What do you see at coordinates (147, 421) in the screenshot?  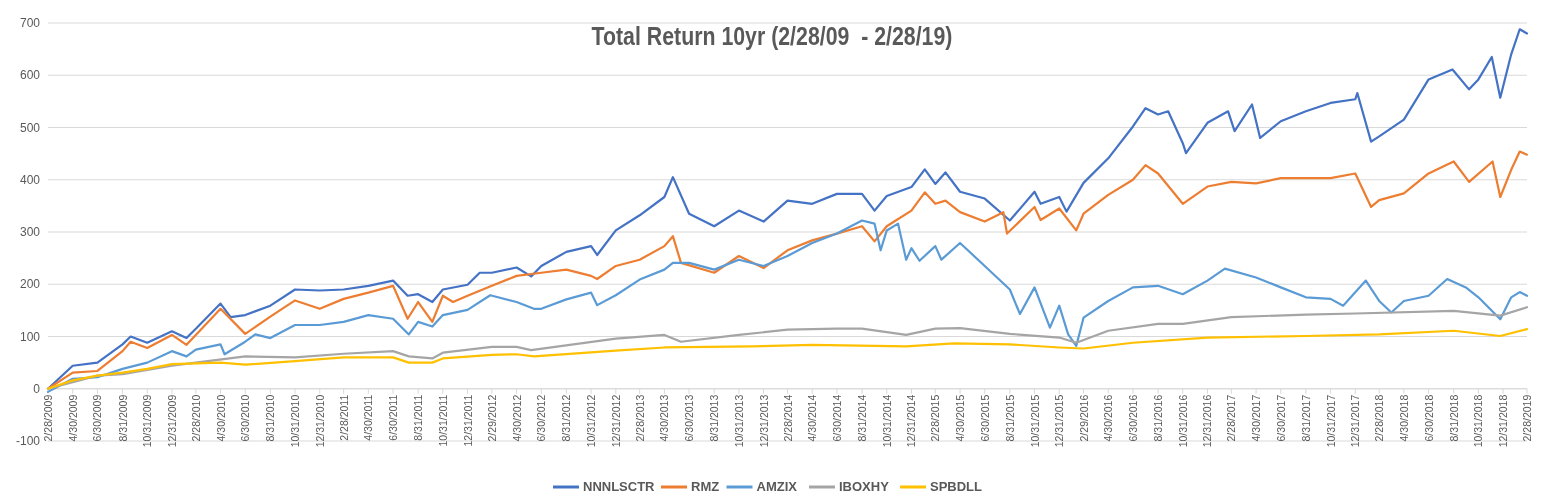 I see `x-tick-label: 10/31/2009` at bounding box center [147, 421].